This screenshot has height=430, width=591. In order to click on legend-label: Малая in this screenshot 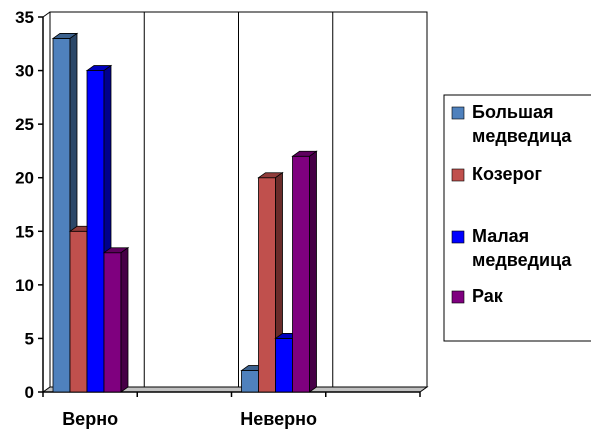, I will do `click(500, 236)`.